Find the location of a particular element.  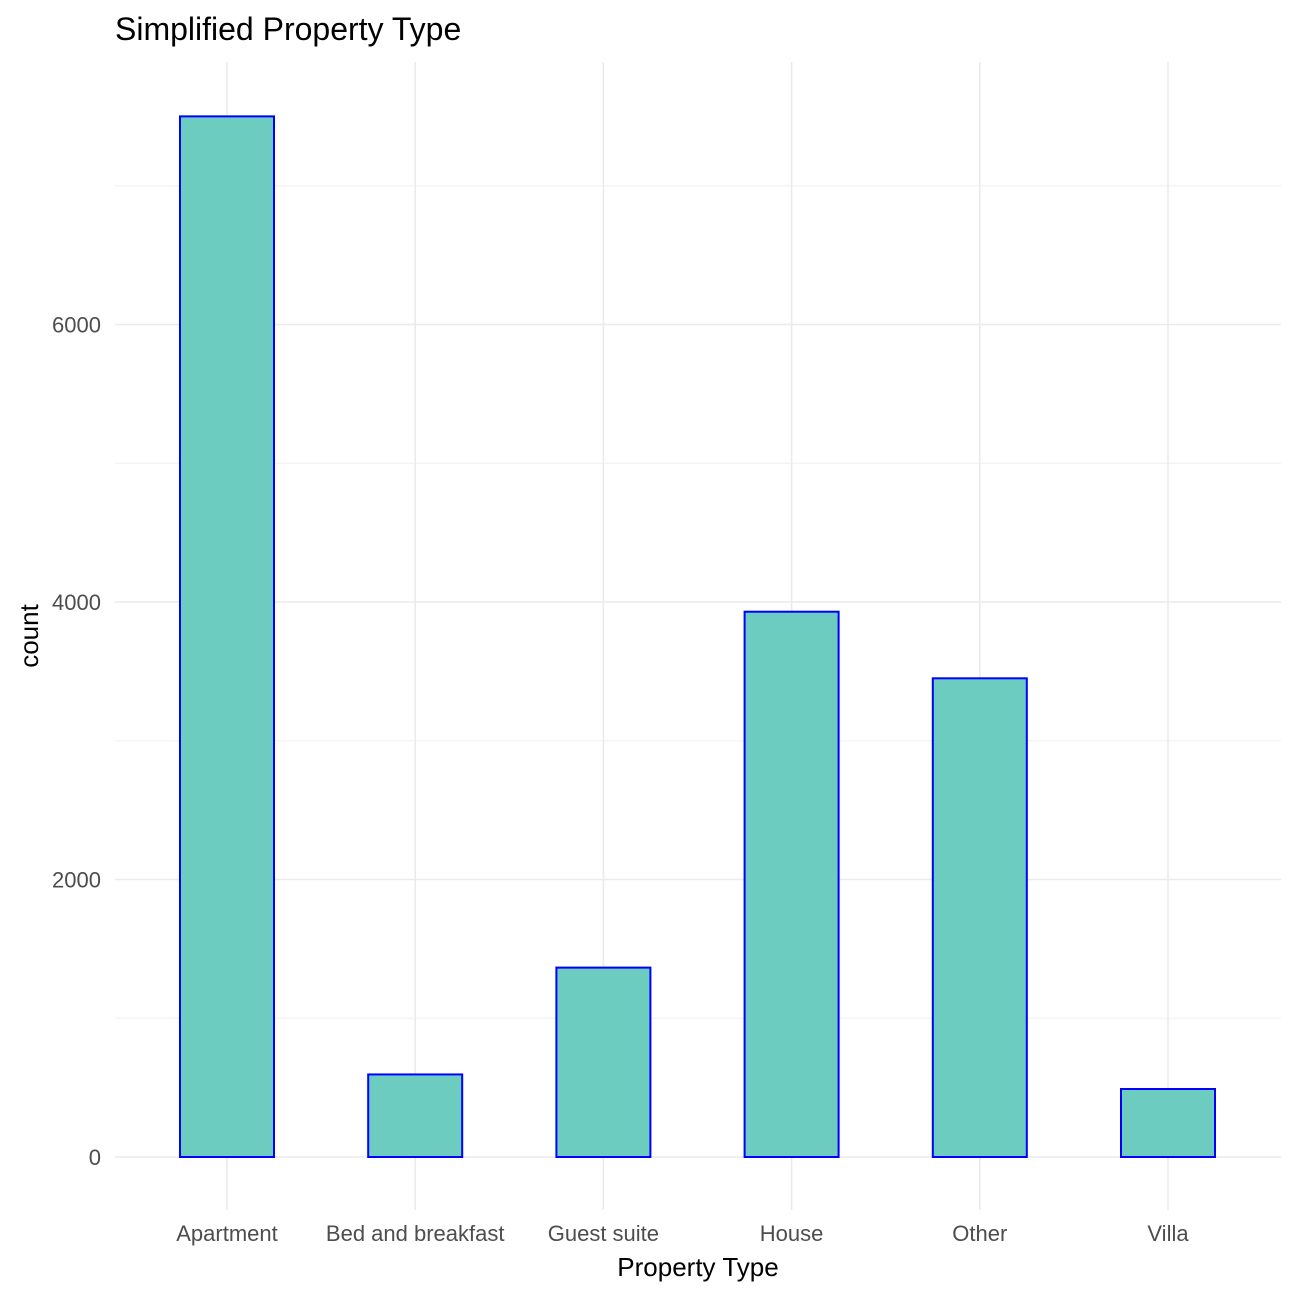

y-tick-label: 0 is located at coordinates (95, 1157).